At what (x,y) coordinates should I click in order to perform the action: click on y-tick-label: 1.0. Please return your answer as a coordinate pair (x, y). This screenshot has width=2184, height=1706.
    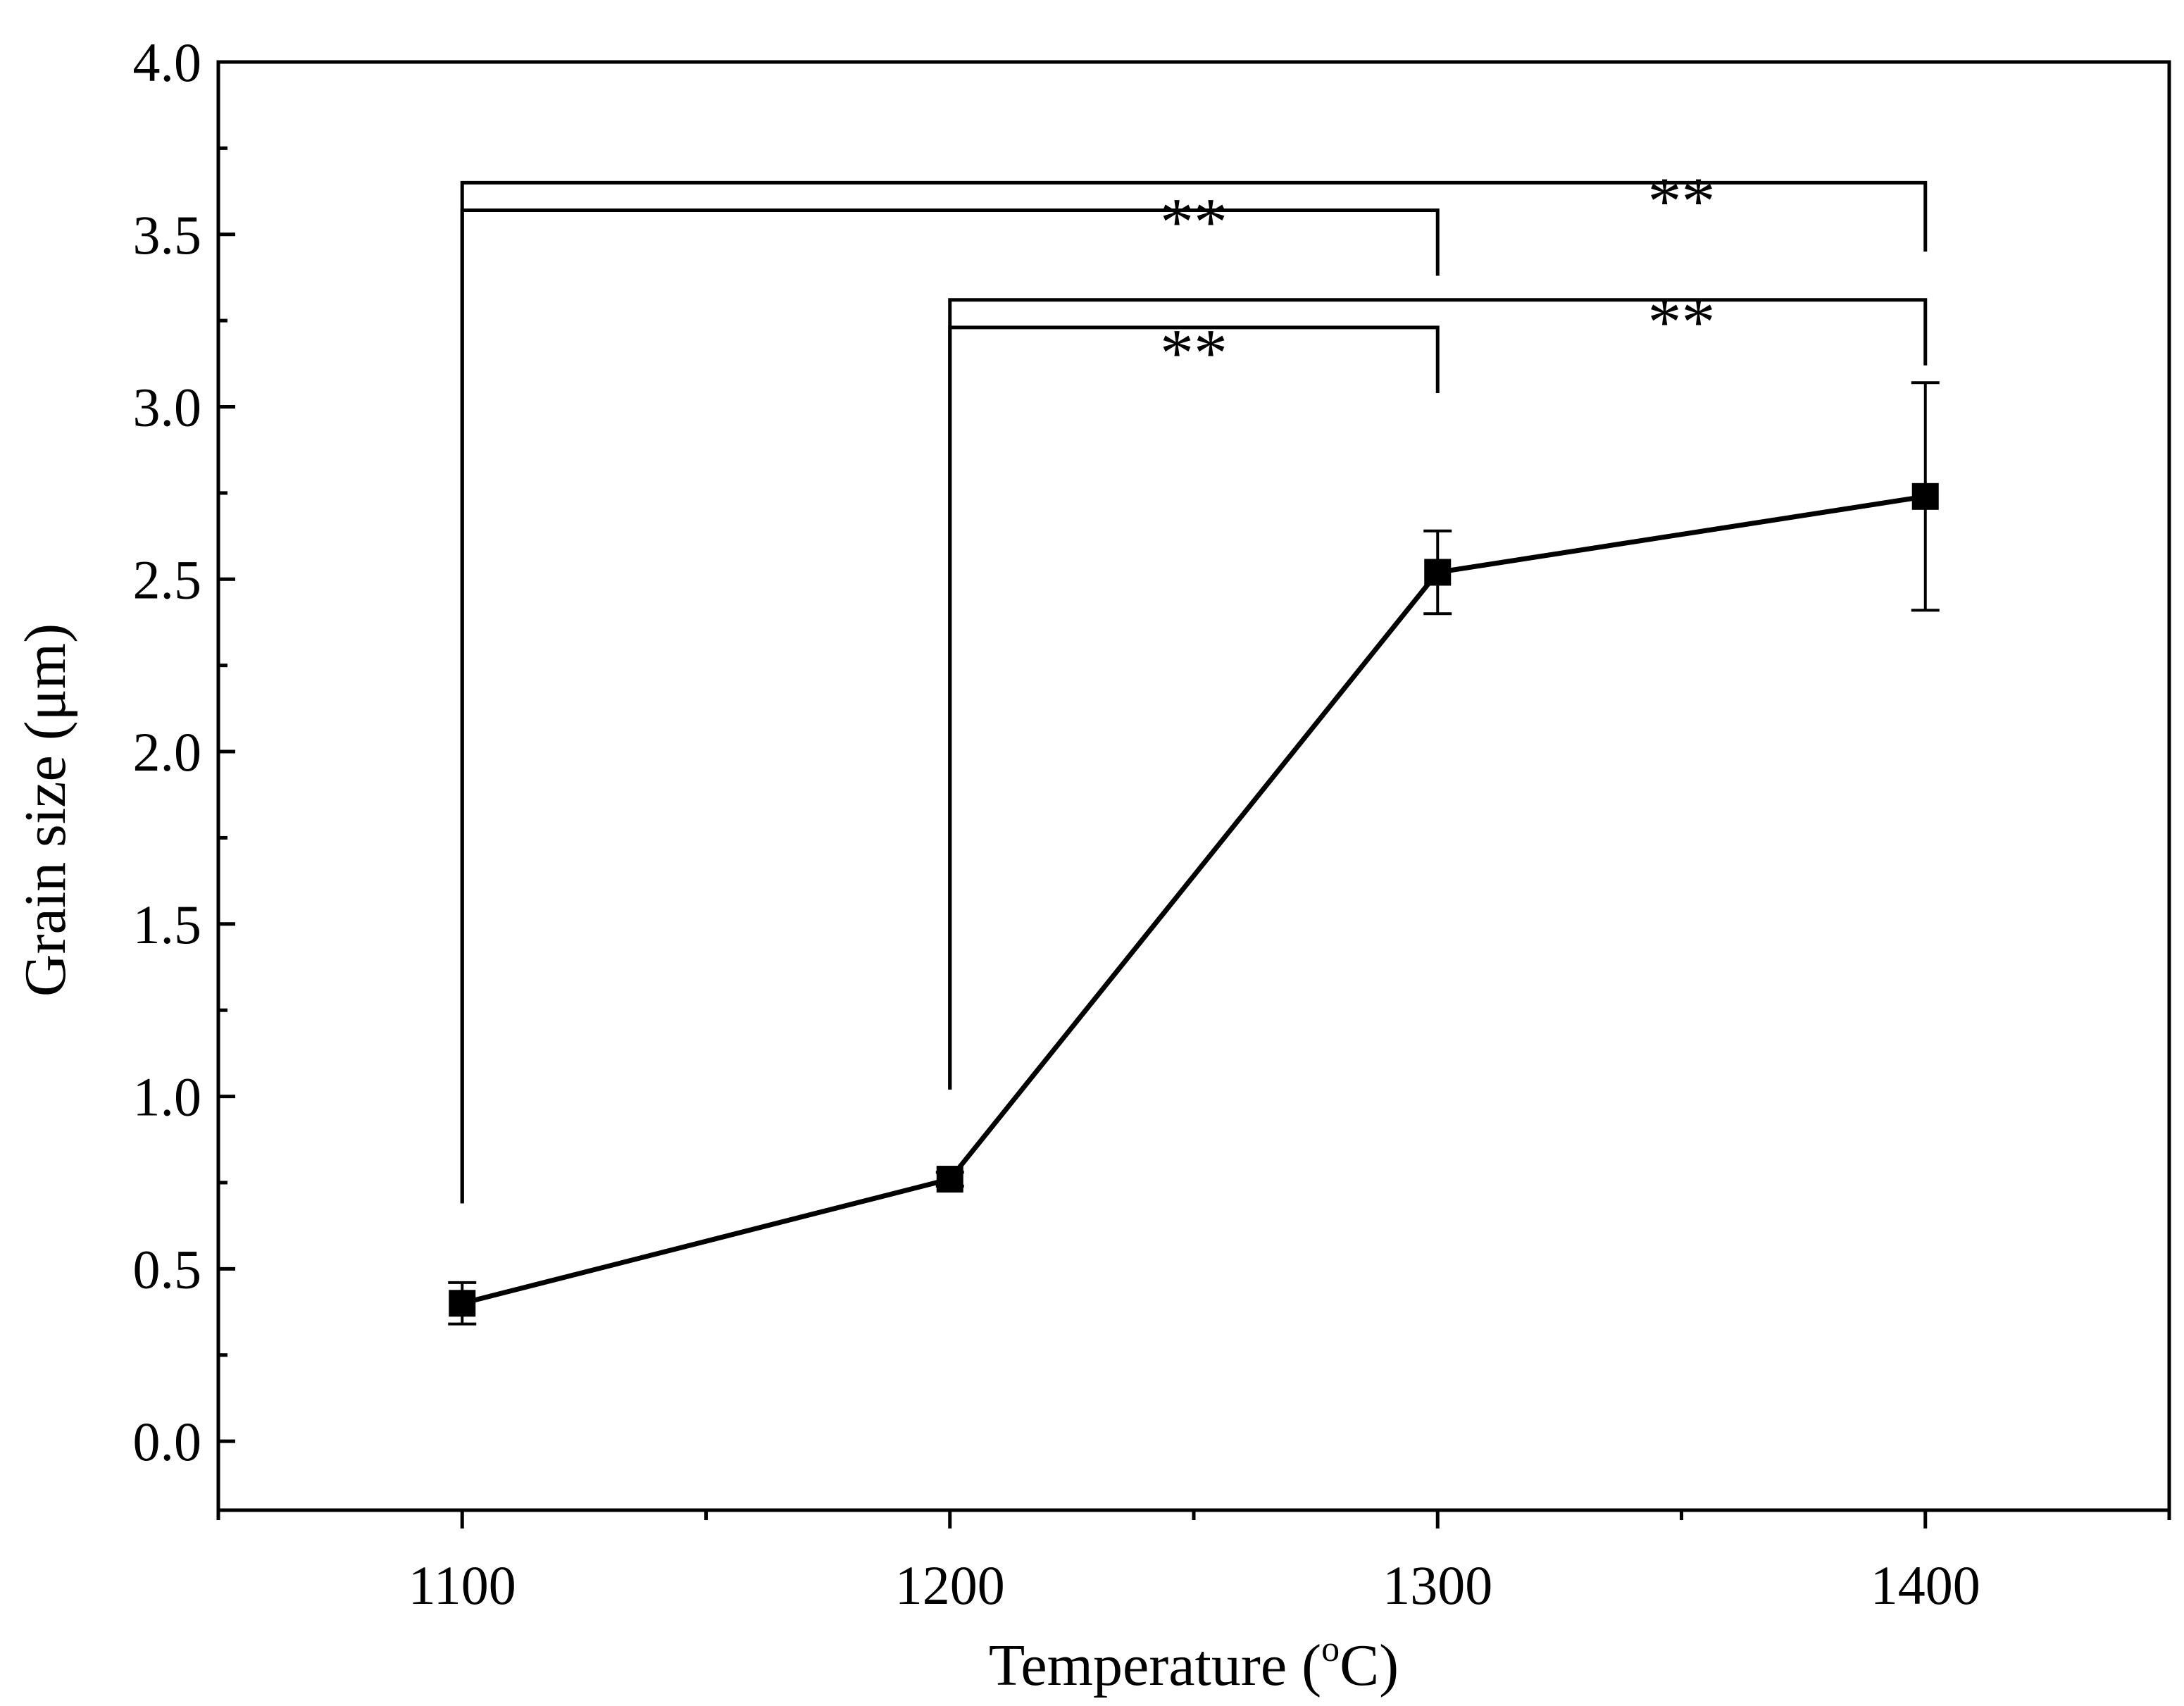
    Looking at the image, I should click on (167, 1097).